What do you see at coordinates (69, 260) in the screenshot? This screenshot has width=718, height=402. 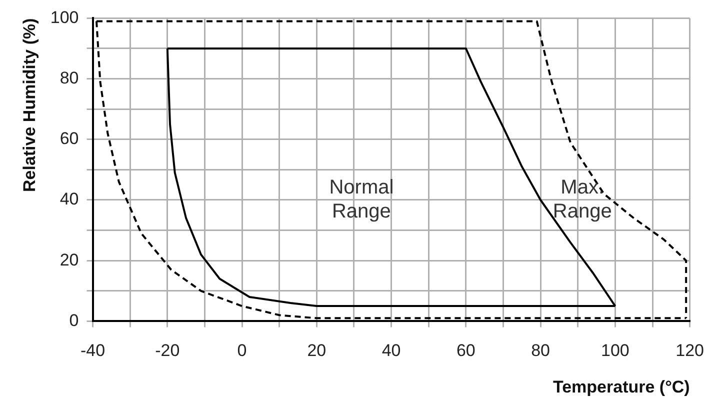 I see `y-tick-label: 20` at bounding box center [69, 260].